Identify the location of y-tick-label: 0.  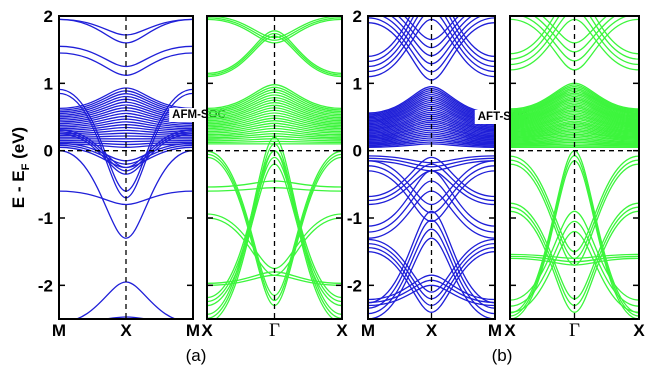
(357, 151).